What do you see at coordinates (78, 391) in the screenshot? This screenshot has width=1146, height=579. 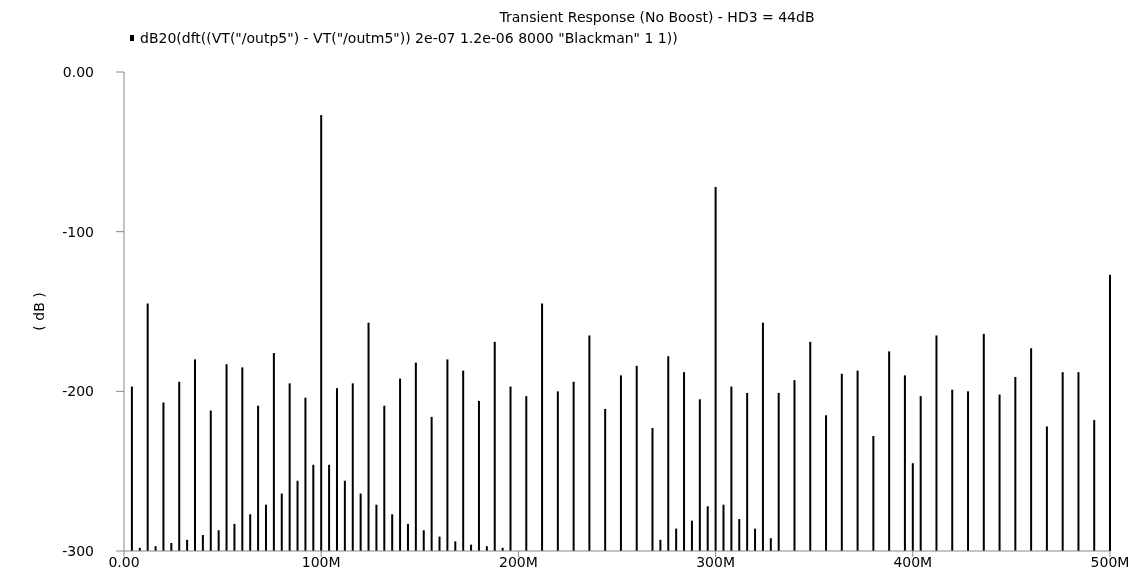 I see `y-tick-label: -200` at bounding box center [78, 391].